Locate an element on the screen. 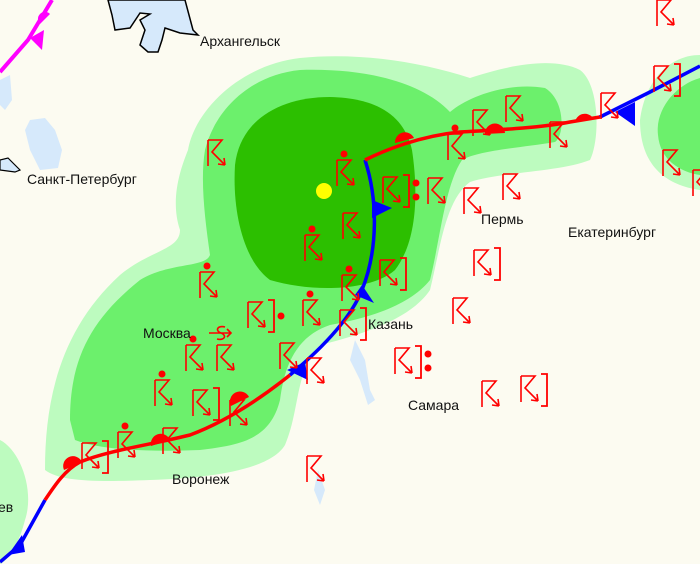 This screenshot has width=700, height=564. city-label-saint-petersburg: Санкт-Петербург is located at coordinates (82, 179).